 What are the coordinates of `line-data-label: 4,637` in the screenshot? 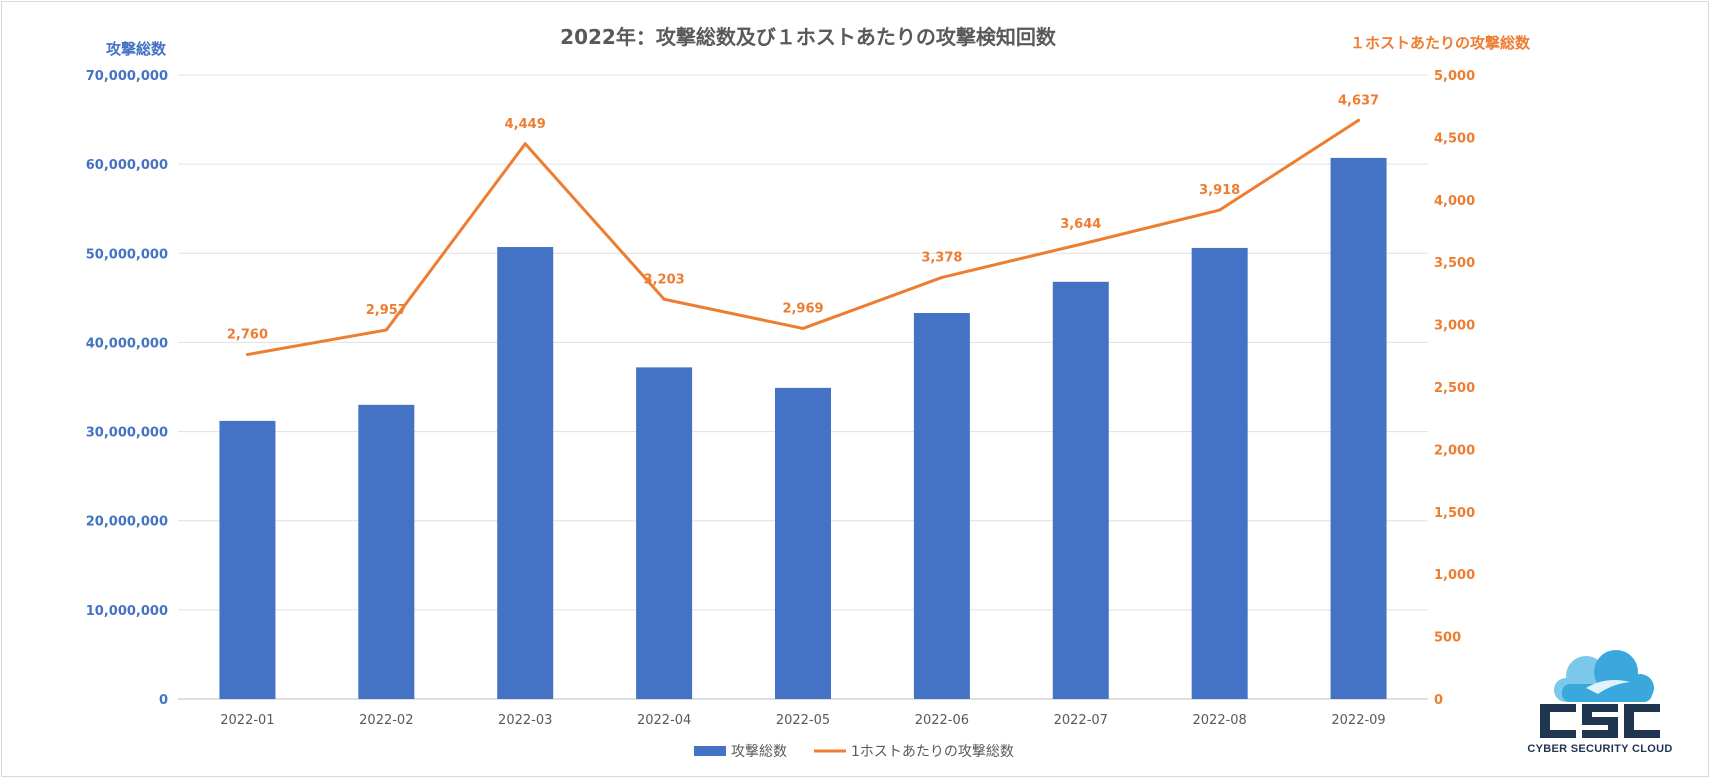 It's located at (1358, 100).